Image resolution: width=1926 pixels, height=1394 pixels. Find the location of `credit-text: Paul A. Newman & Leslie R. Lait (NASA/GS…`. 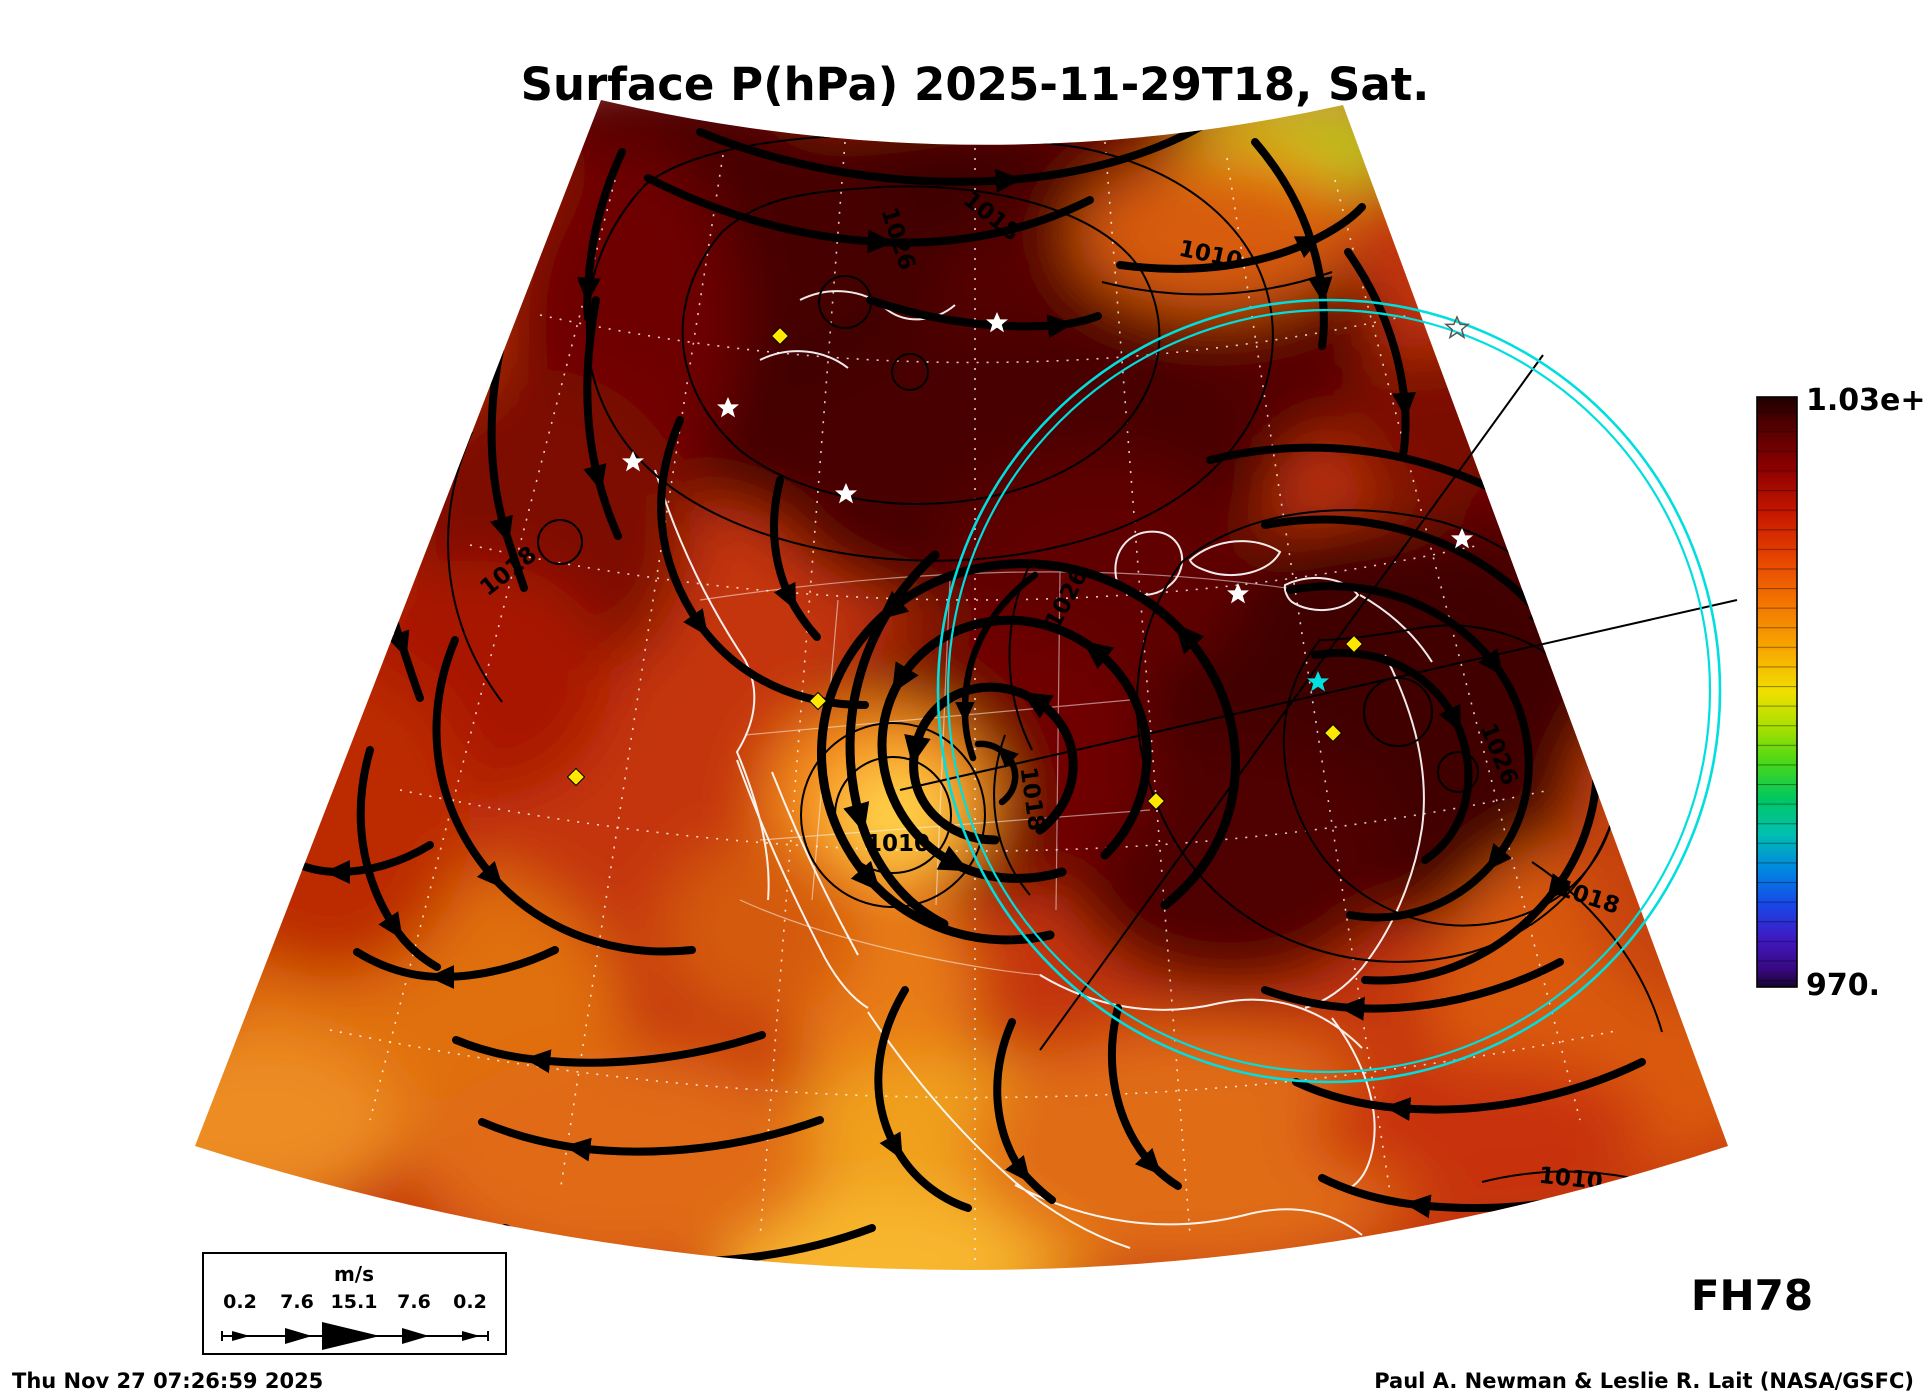

credit-text: Paul A. Newman & Leslie R. Lait (NASA/GS… is located at coordinates (1644, 1381).